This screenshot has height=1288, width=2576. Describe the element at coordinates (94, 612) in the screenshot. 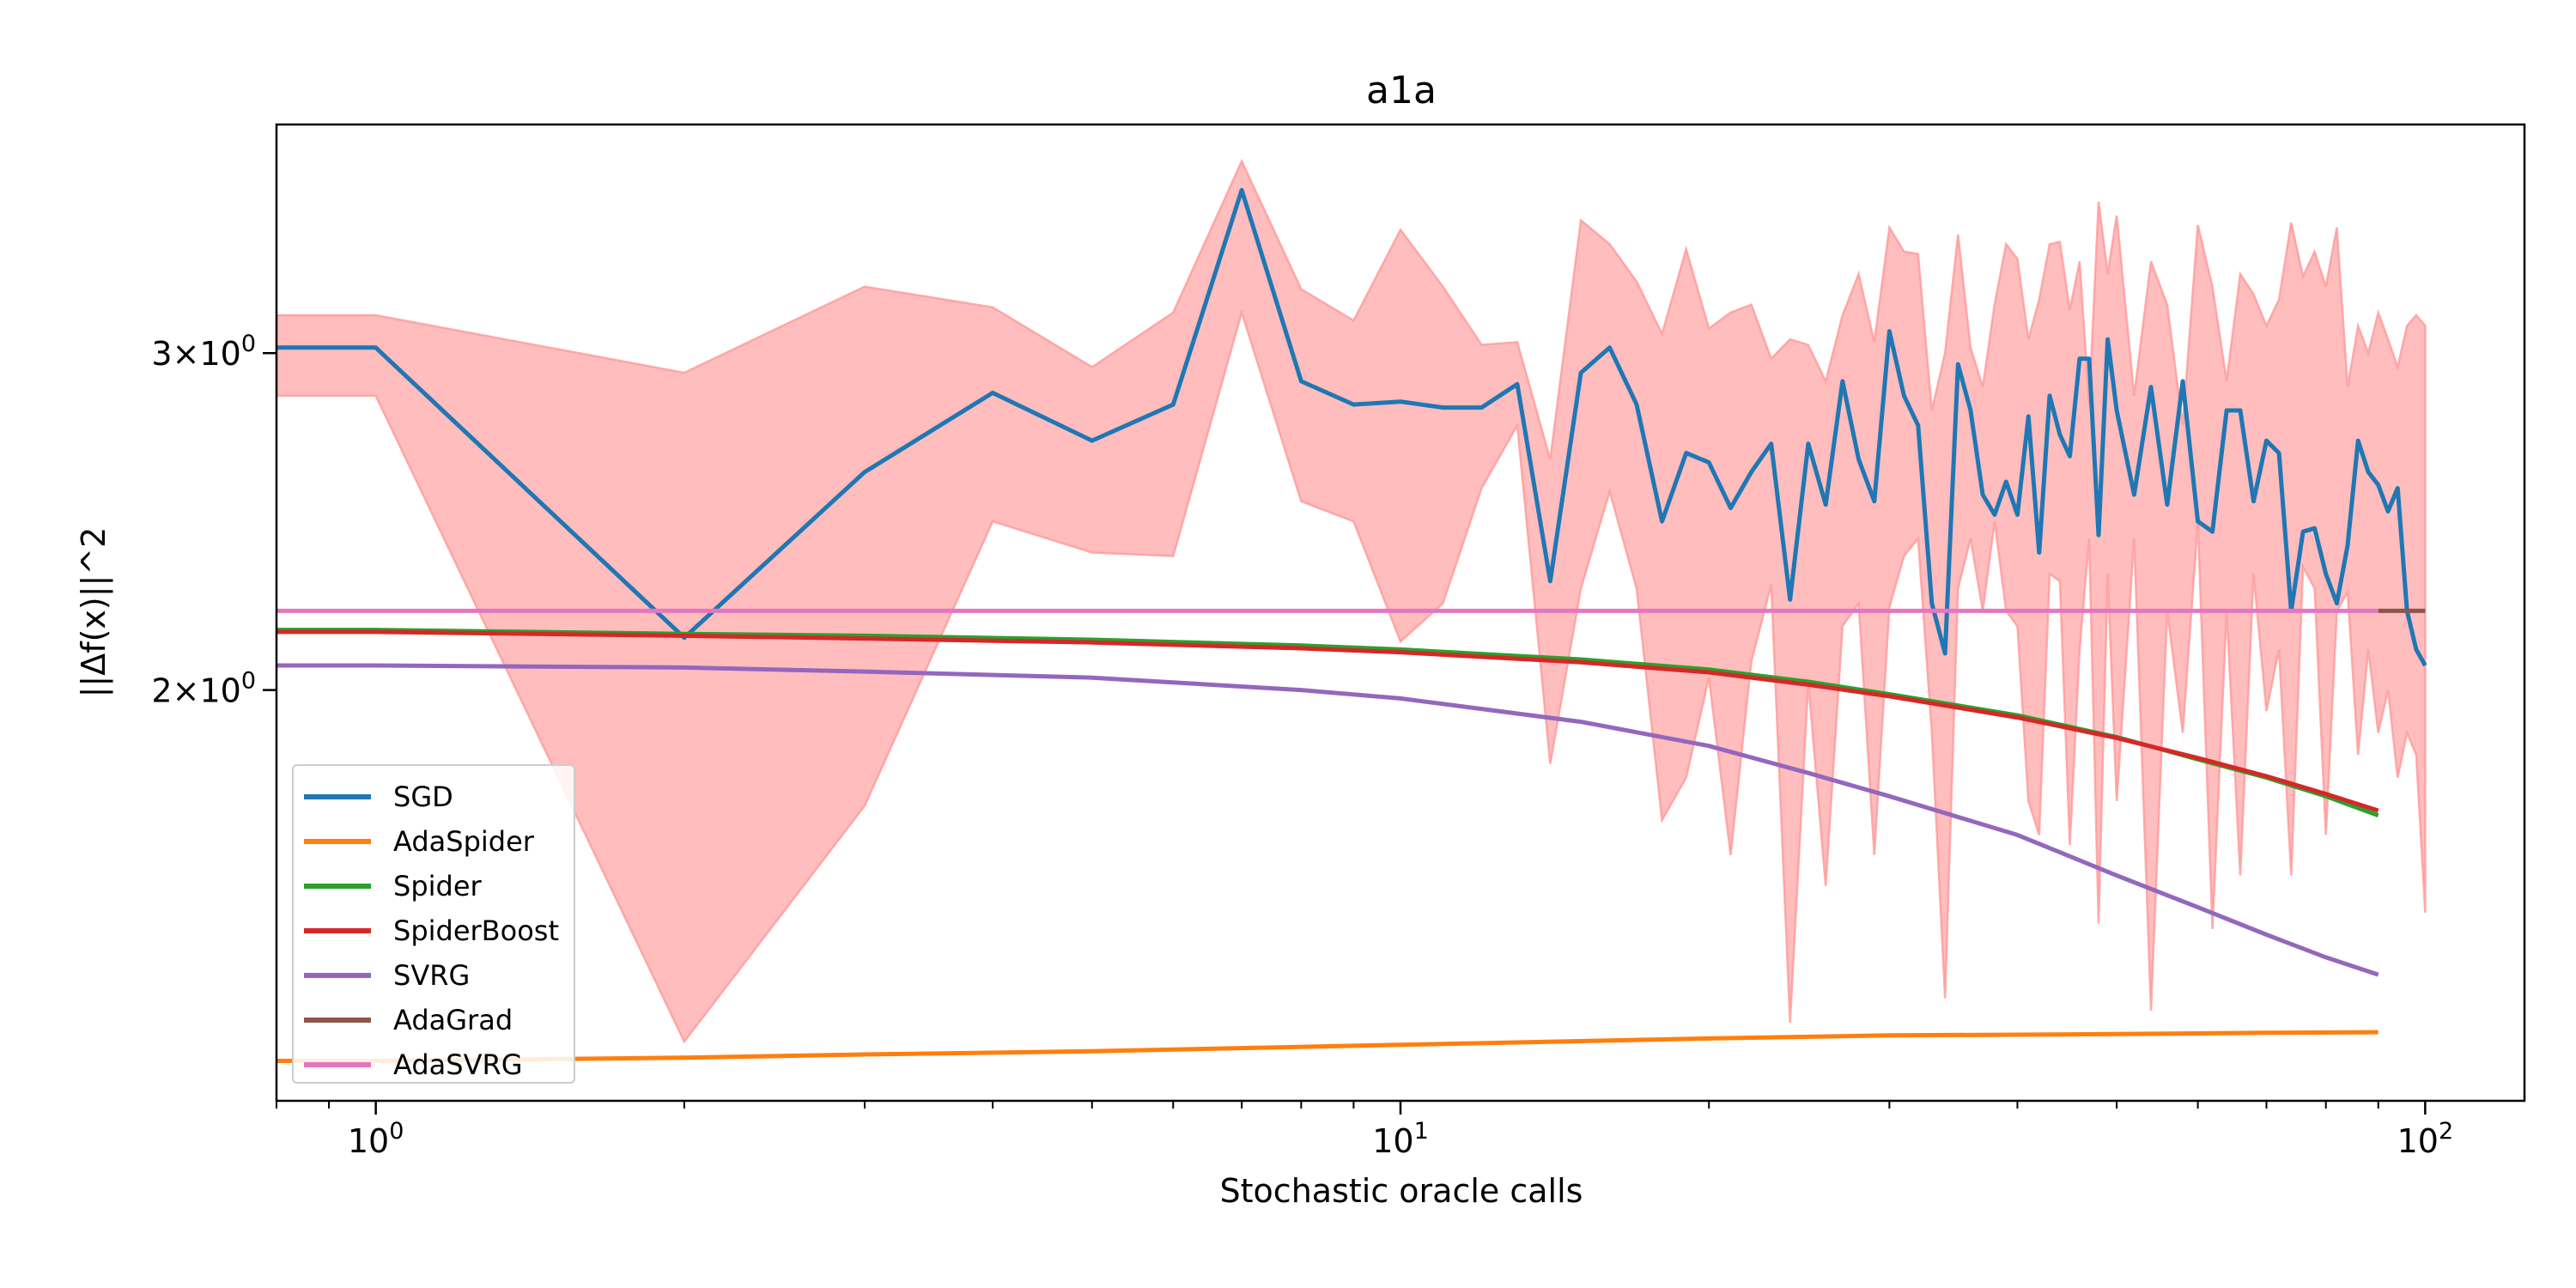

I see `y-axis-label: ||Δf(x)||^2` at that location.